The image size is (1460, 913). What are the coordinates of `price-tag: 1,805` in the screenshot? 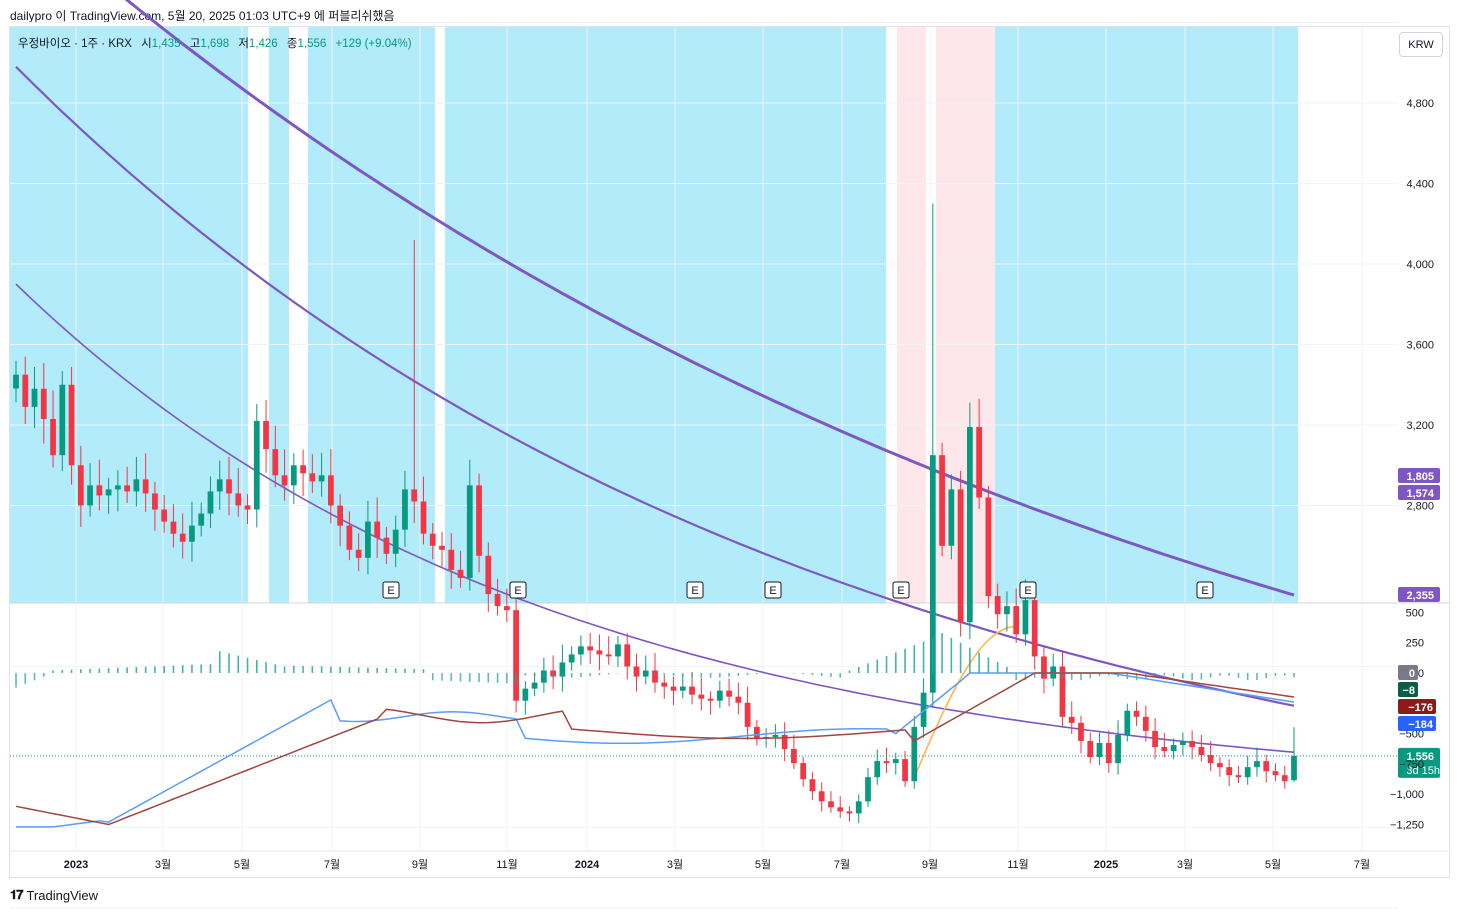 It's located at (1419, 475).